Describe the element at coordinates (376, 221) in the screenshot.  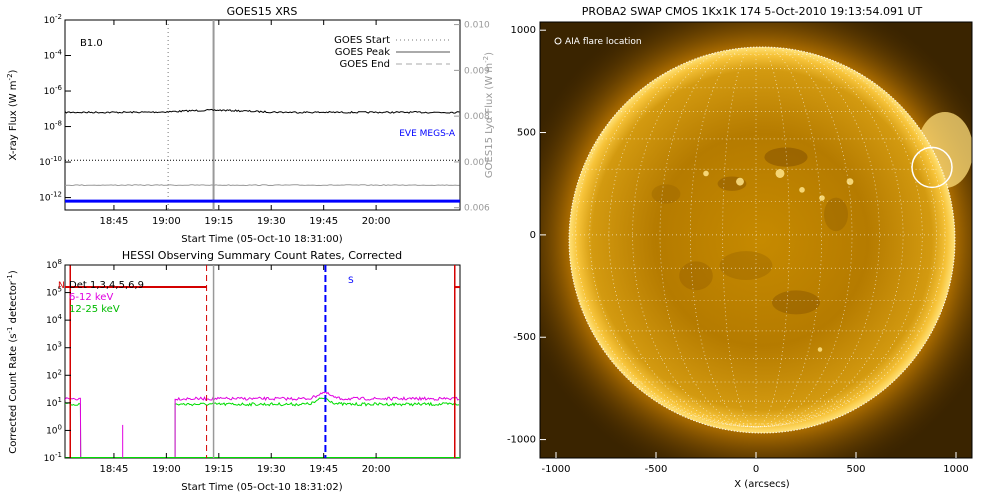
I see `goes-x-tick-label: 20:00` at that location.